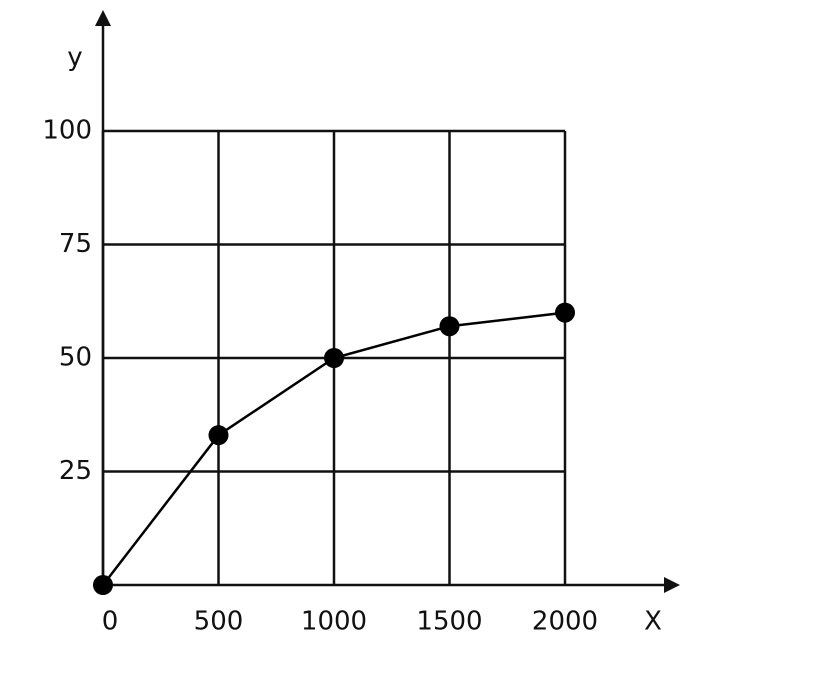 Image resolution: width=823 pixels, height=681 pixels. What do you see at coordinates (219, 622) in the screenshot?
I see `x-tick-label: 500` at bounding box center [219, 622].